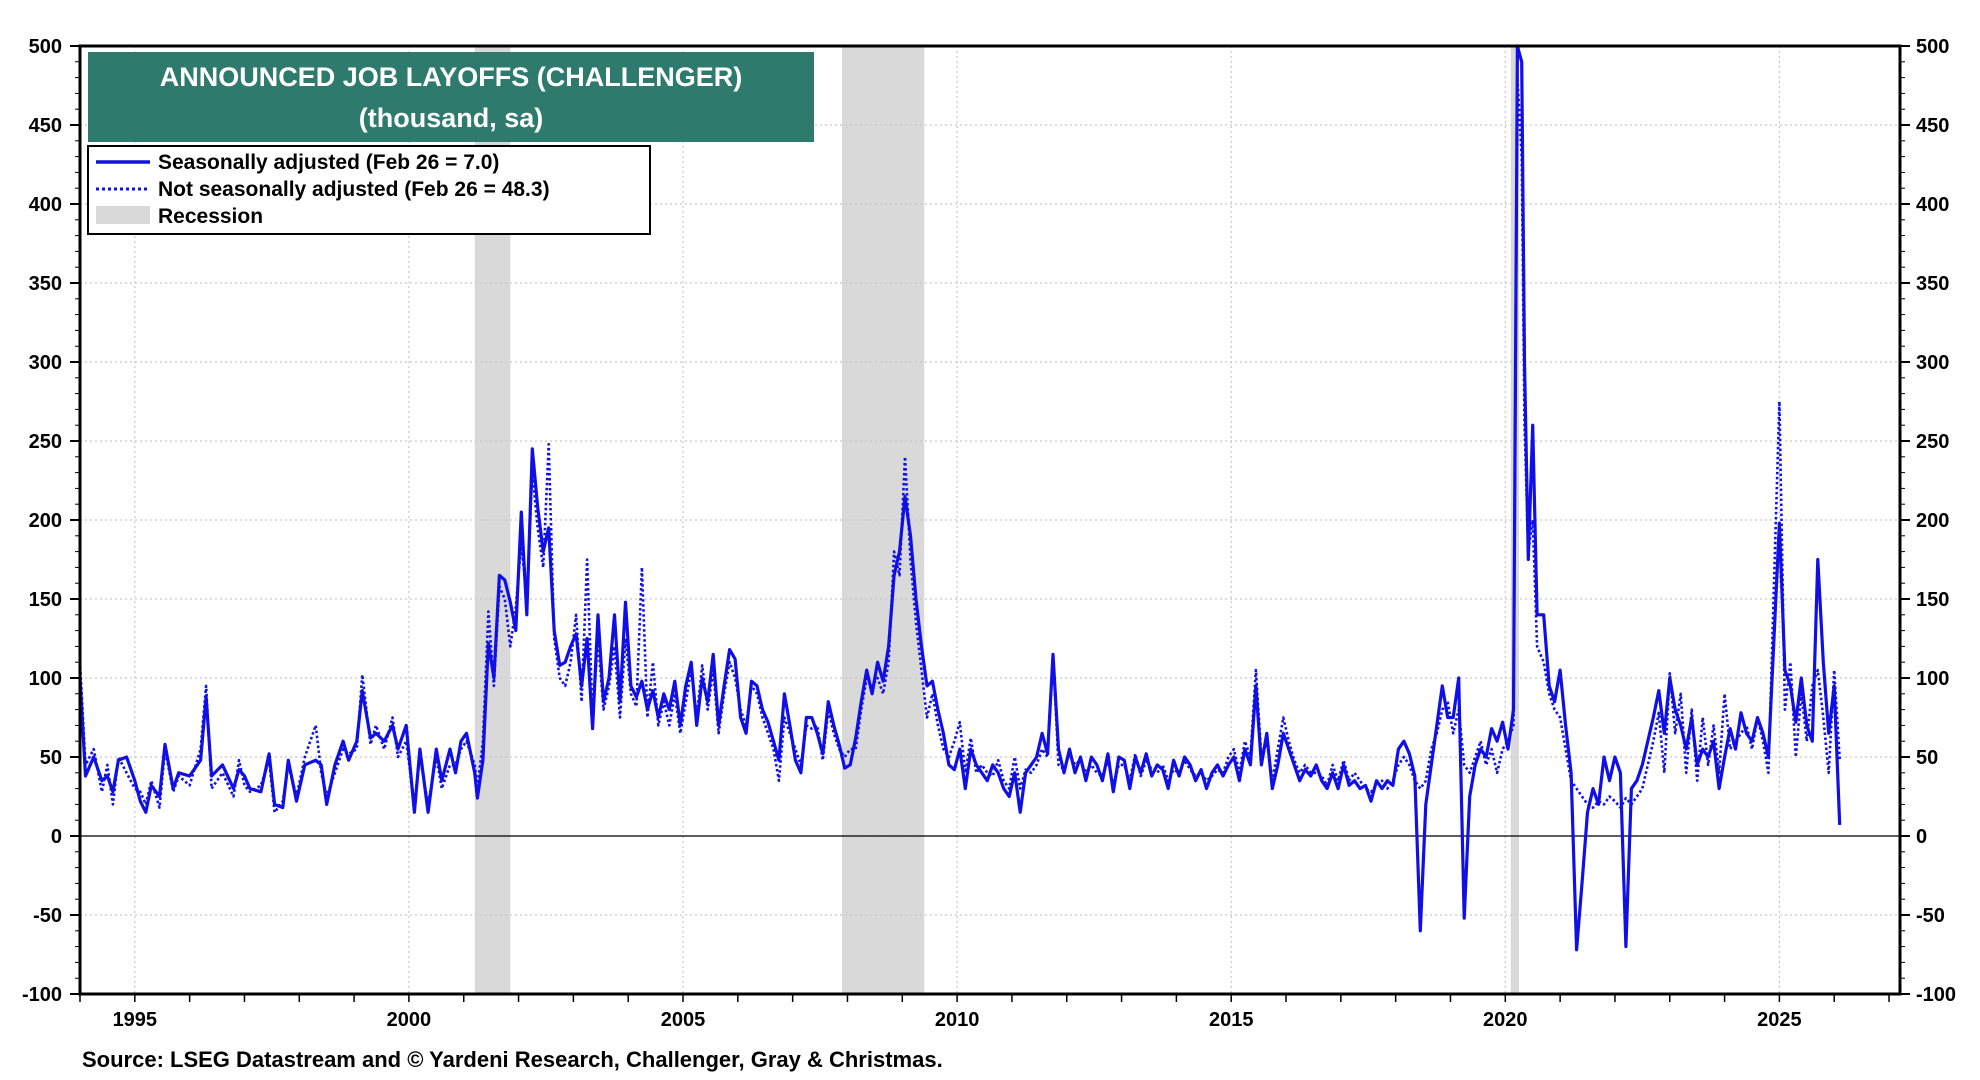  Describe the element at coordinates (123, 215) in the screenshot. I see `legend-recession-swatch` at that location.